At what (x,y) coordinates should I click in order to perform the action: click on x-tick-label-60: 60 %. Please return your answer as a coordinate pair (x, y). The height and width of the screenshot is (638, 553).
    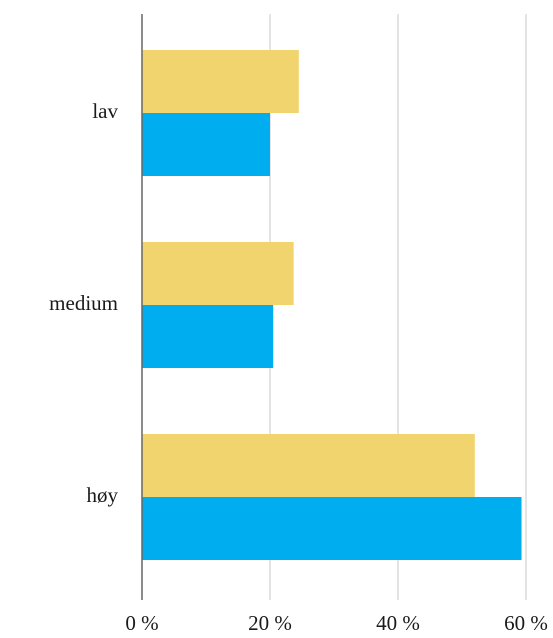
    Looking at the image, I should click on (526, 623).